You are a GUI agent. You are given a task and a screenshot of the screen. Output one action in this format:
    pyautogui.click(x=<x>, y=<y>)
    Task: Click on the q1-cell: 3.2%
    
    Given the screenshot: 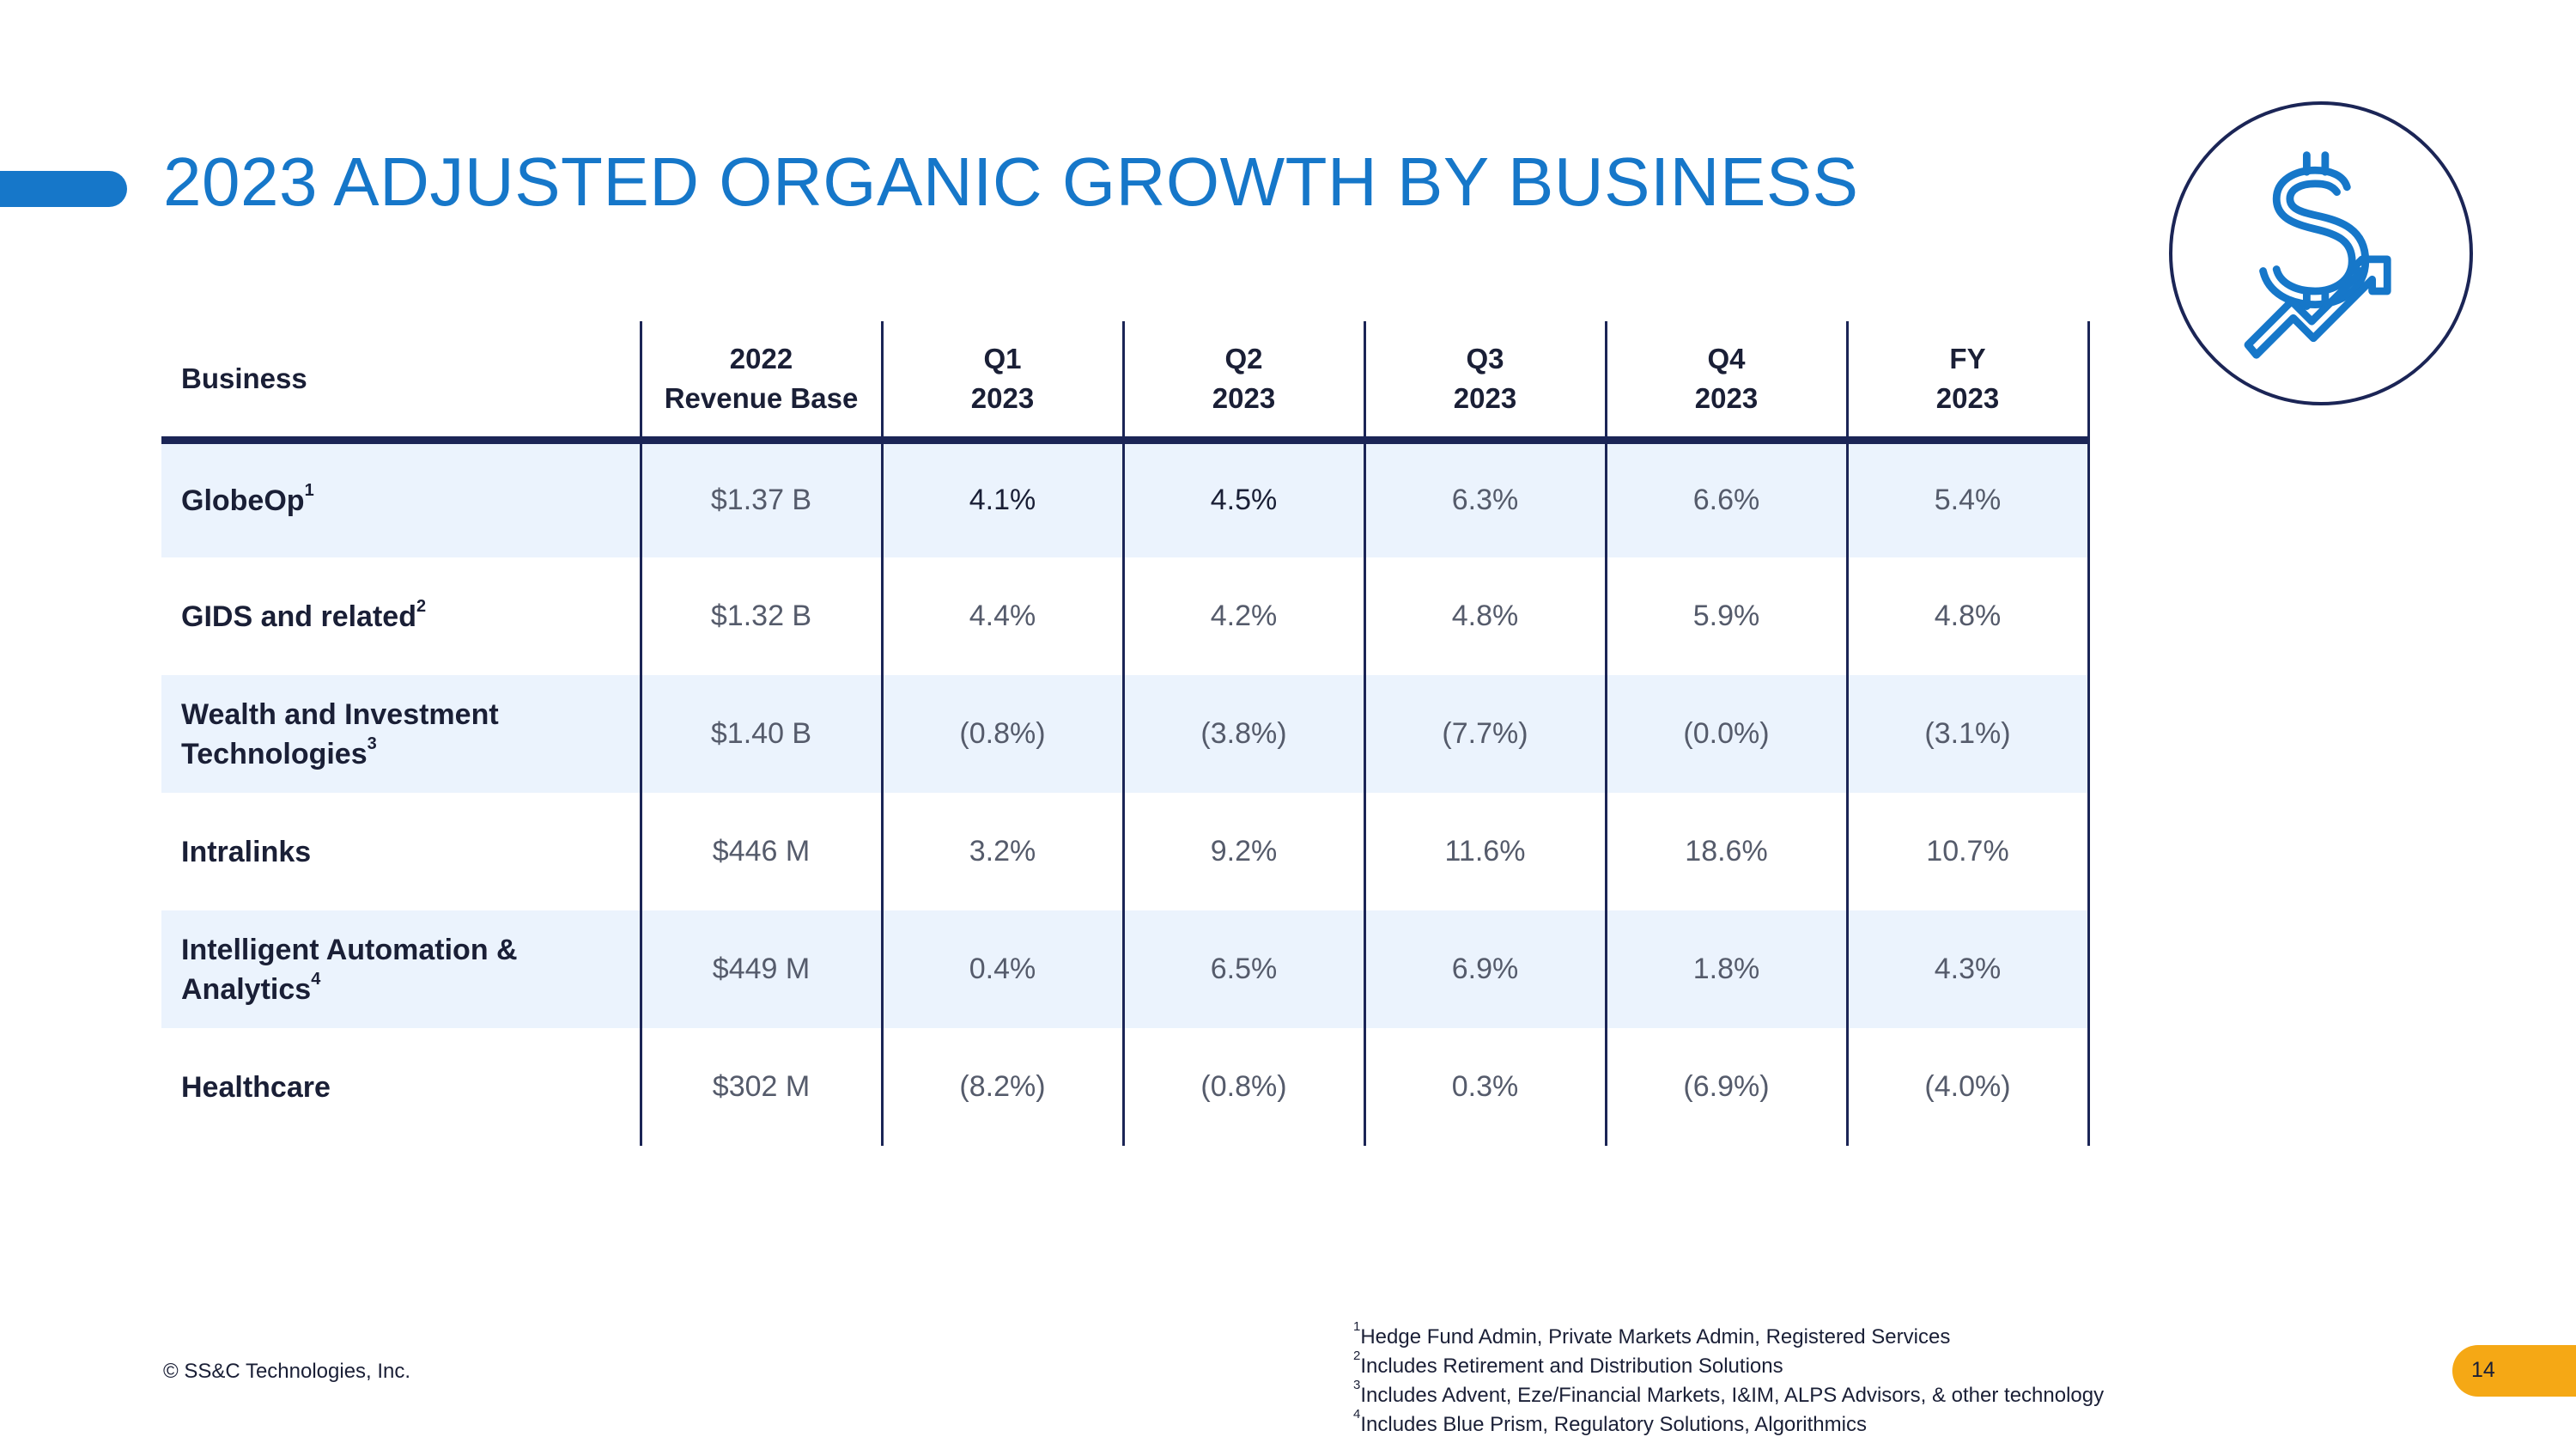 What is the action you would take?
    pyautogui.click(x=1002, y=851)
    